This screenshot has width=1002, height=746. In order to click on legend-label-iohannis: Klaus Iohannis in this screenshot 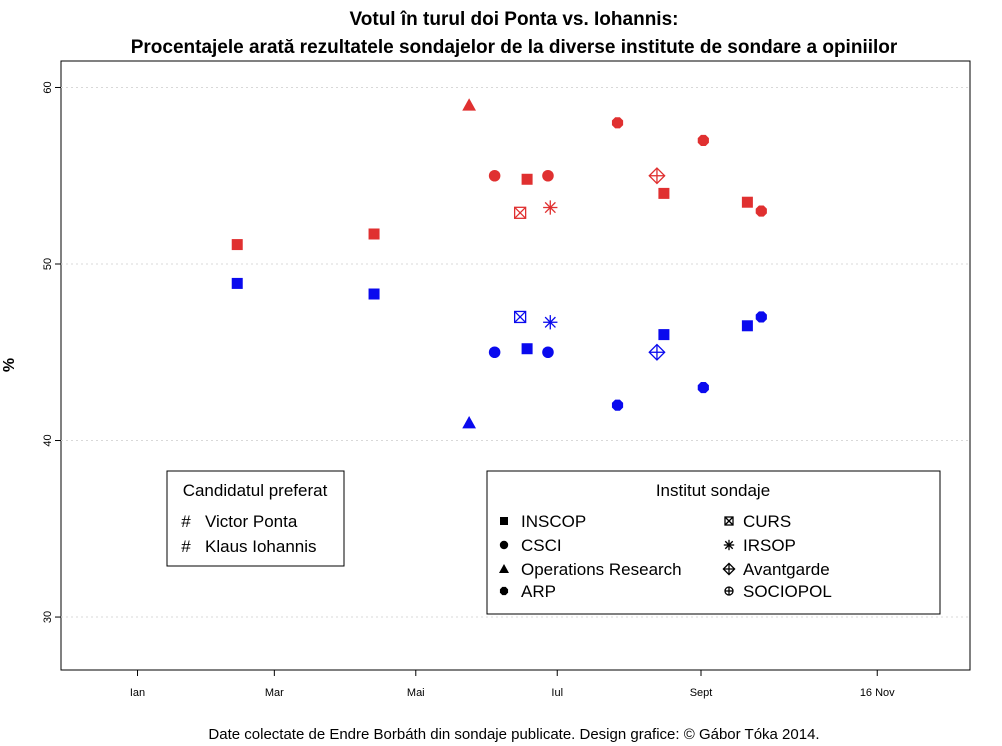, I will do `click(261, 546)`.